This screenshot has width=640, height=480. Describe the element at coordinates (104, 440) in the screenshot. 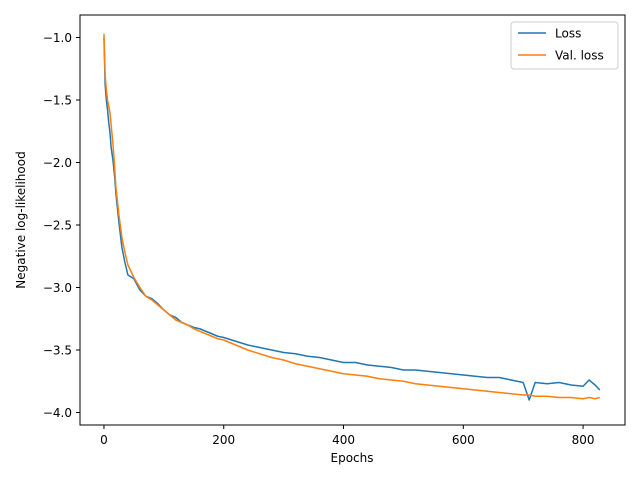

I see `x-tick-label: 0` at that location.